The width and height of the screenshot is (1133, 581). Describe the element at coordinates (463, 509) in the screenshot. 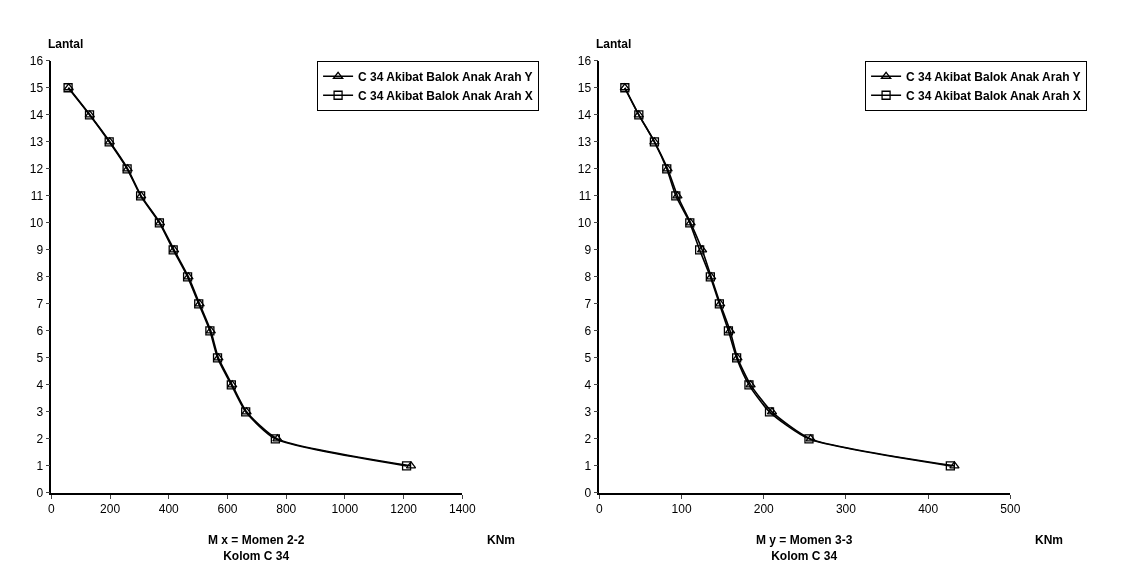

I see `x-tick-label: 1400` at that location.